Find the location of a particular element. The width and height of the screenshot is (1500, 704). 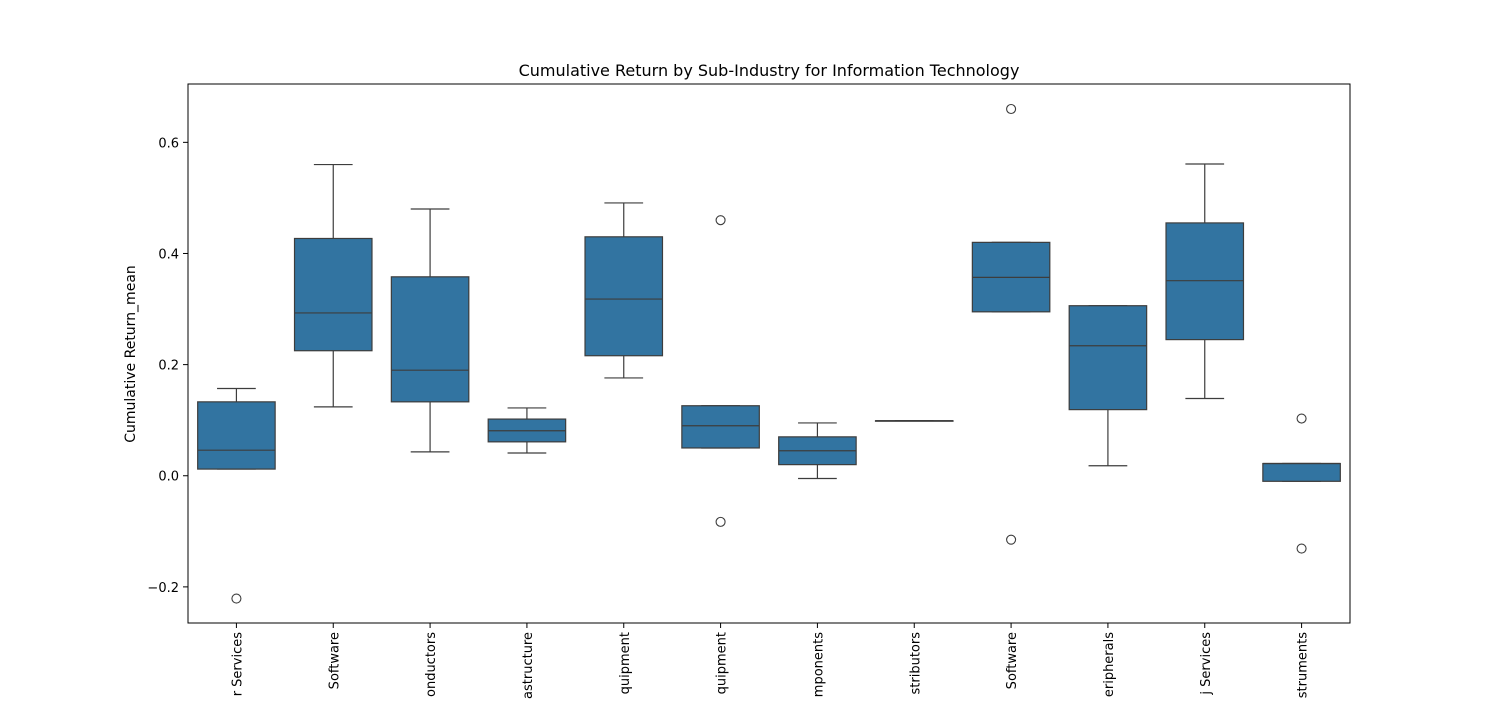

y-tick-label: 0.2 is located at coordinates (168, 366).